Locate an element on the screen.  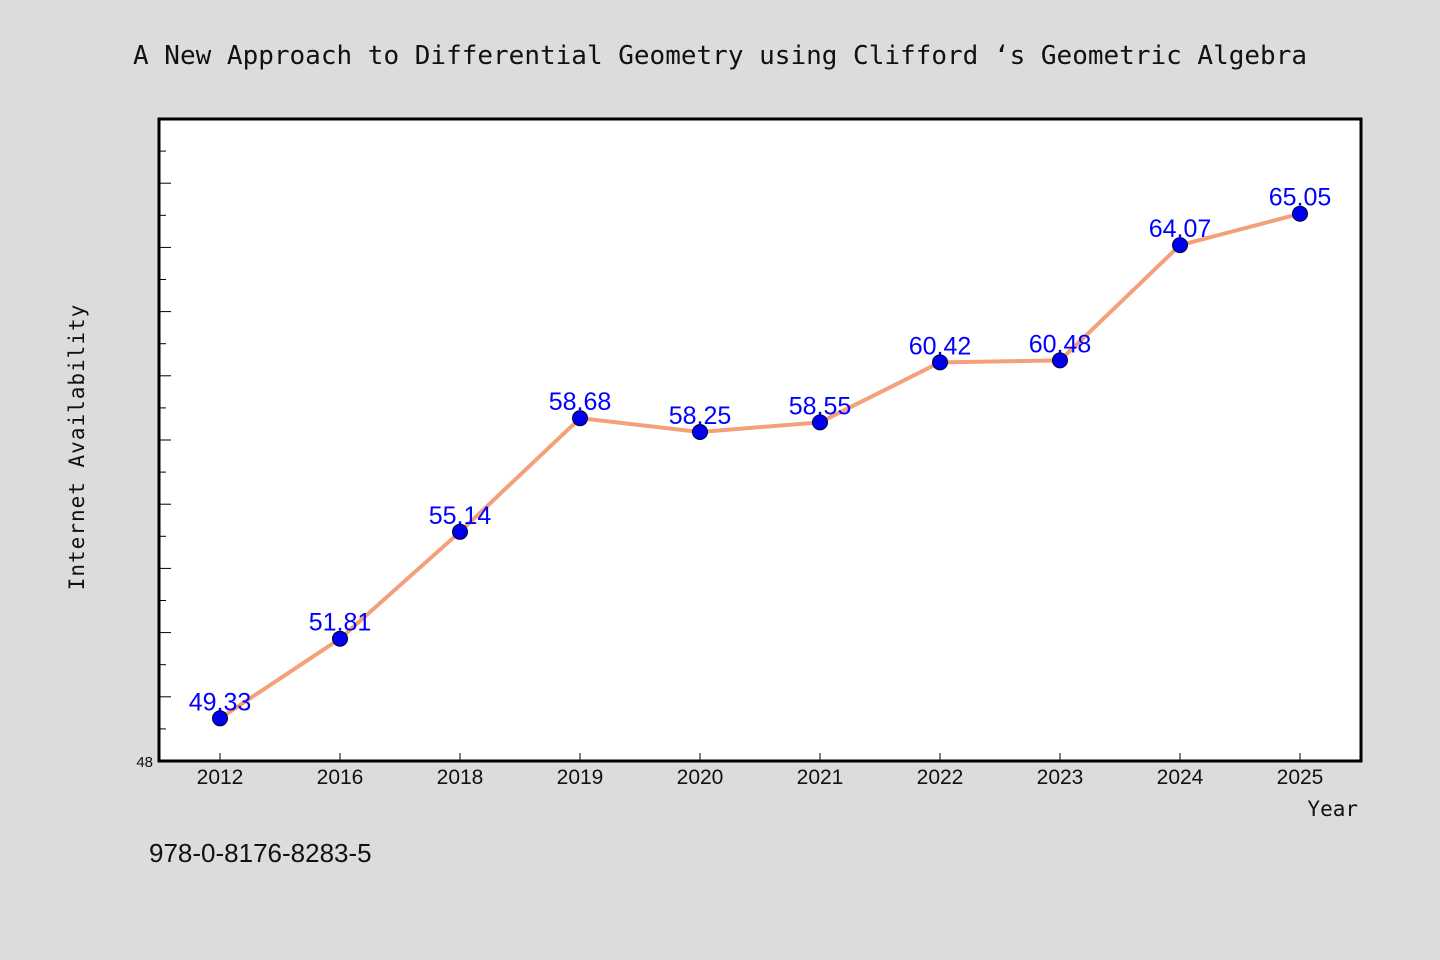
data-label: 65.05 is located at coordinates (1300, 198).